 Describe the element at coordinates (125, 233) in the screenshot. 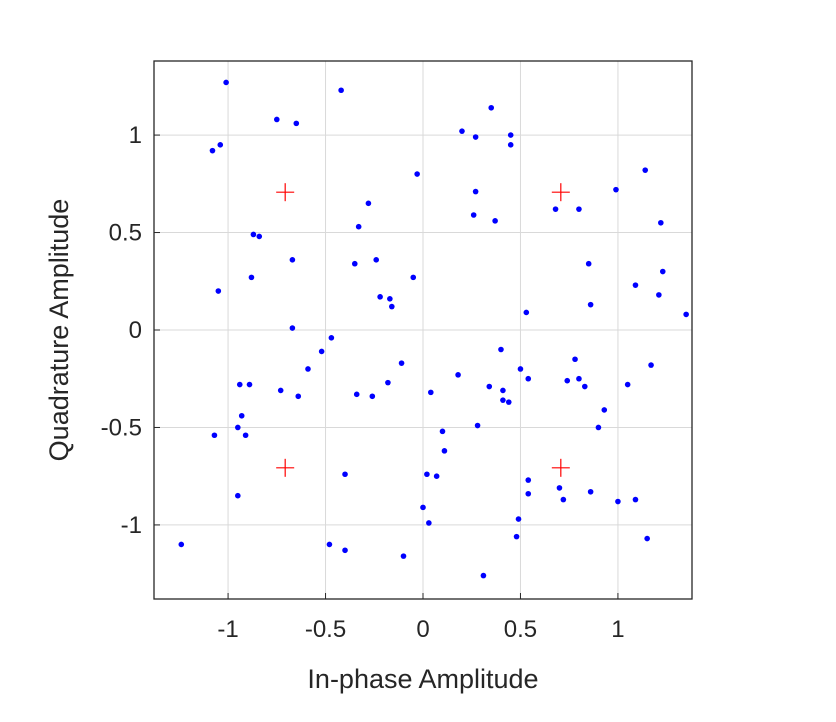

I see `y-tick-label: 0.5` at that location.